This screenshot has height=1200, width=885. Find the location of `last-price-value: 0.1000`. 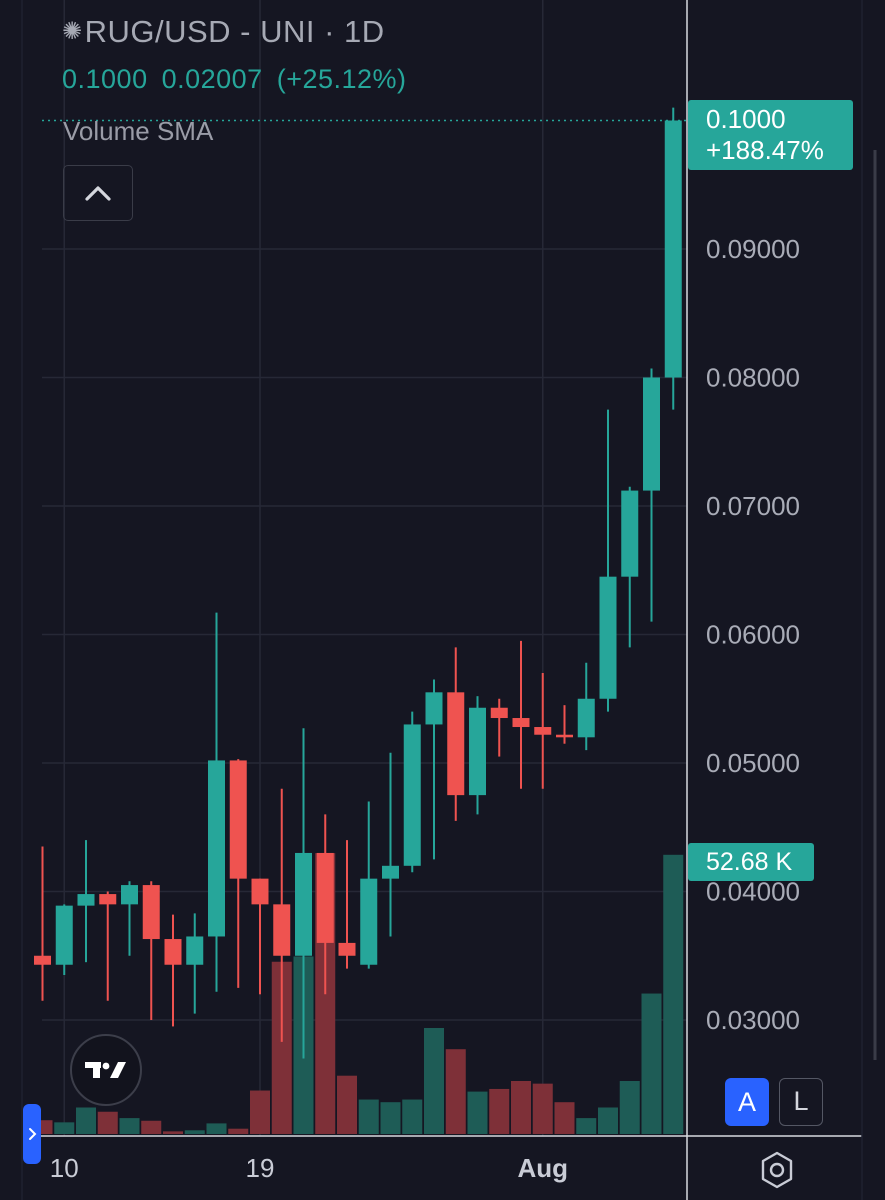

last-price-value: 0.1000 is located at coordinates (746, 119).